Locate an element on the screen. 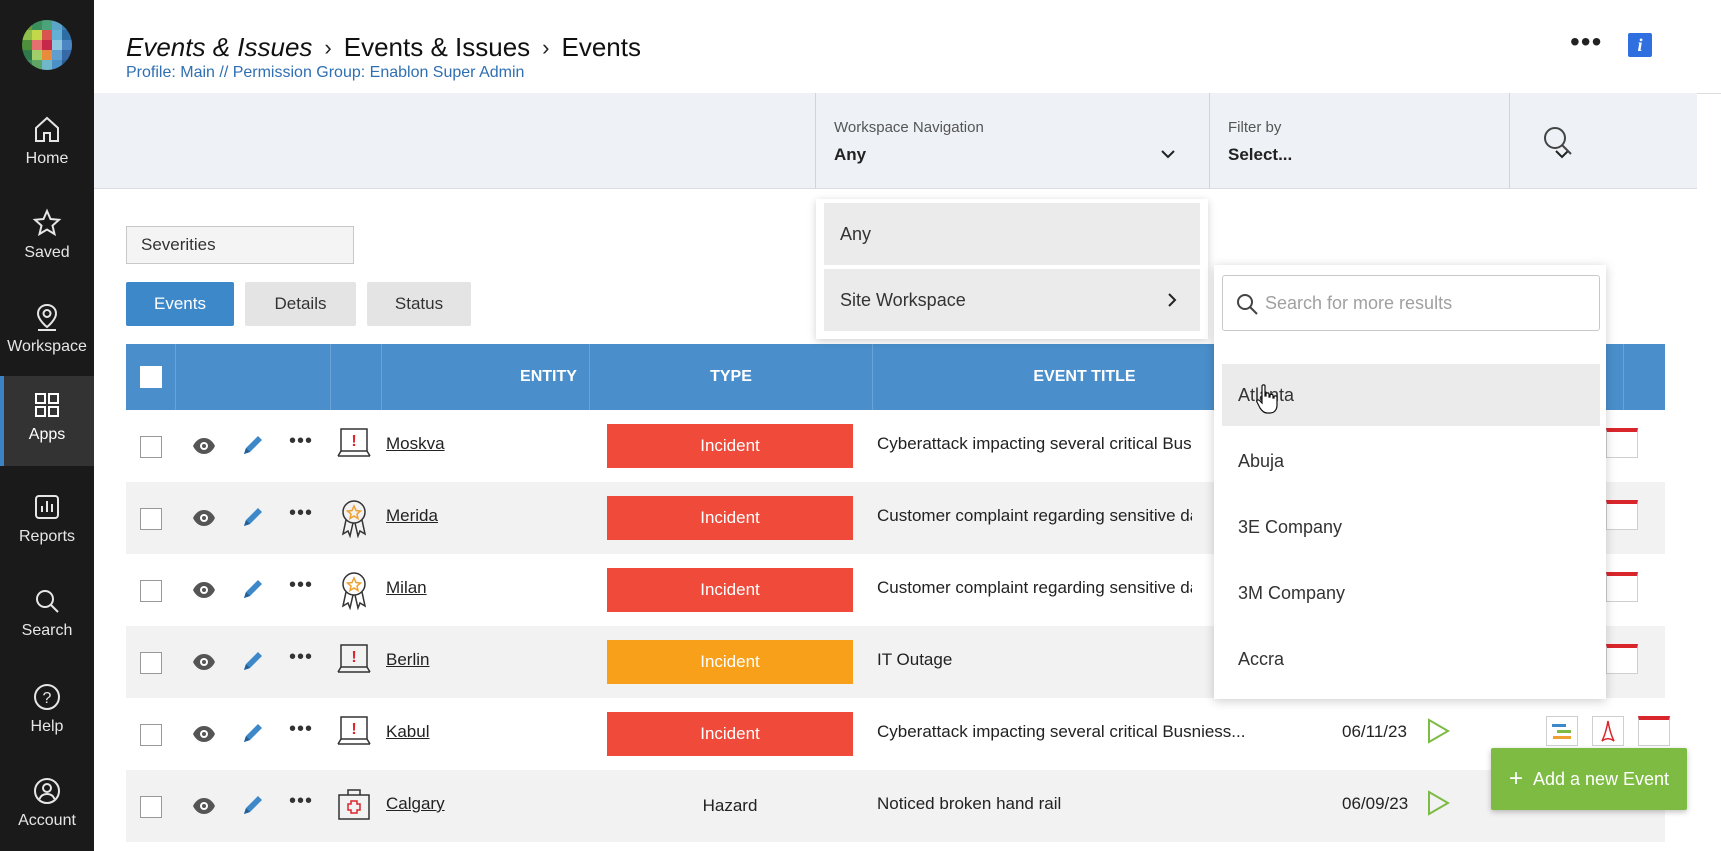 The height and width of the screenshot is (851, 1721). nav-item-search: Search is located at coordinates (47, 617).